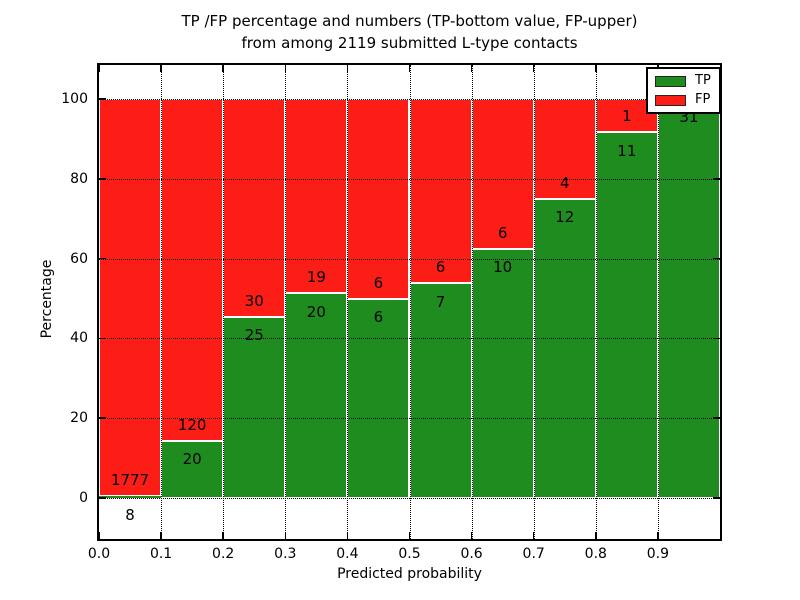 The width and height of the screenshot is (800, 600). Describe the element at coordinates (161, 554) in the screenshot. I see `x-tick-label: 0.1` at that location.